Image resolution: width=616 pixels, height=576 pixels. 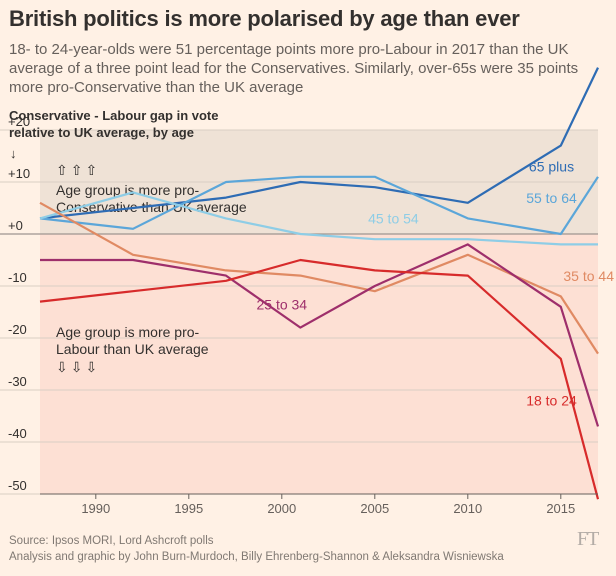 What do you see at coordinates (17, 485) in the screenshot?
I see `y-tick-label: -50` at bounding box center [17, 485].